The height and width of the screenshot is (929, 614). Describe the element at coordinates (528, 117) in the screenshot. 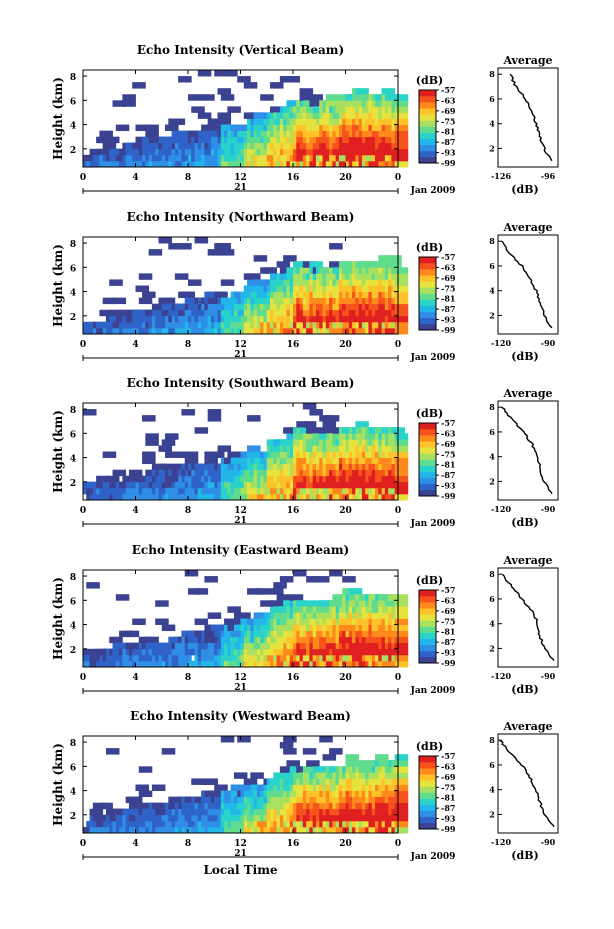

I see `average-frame` at that location.